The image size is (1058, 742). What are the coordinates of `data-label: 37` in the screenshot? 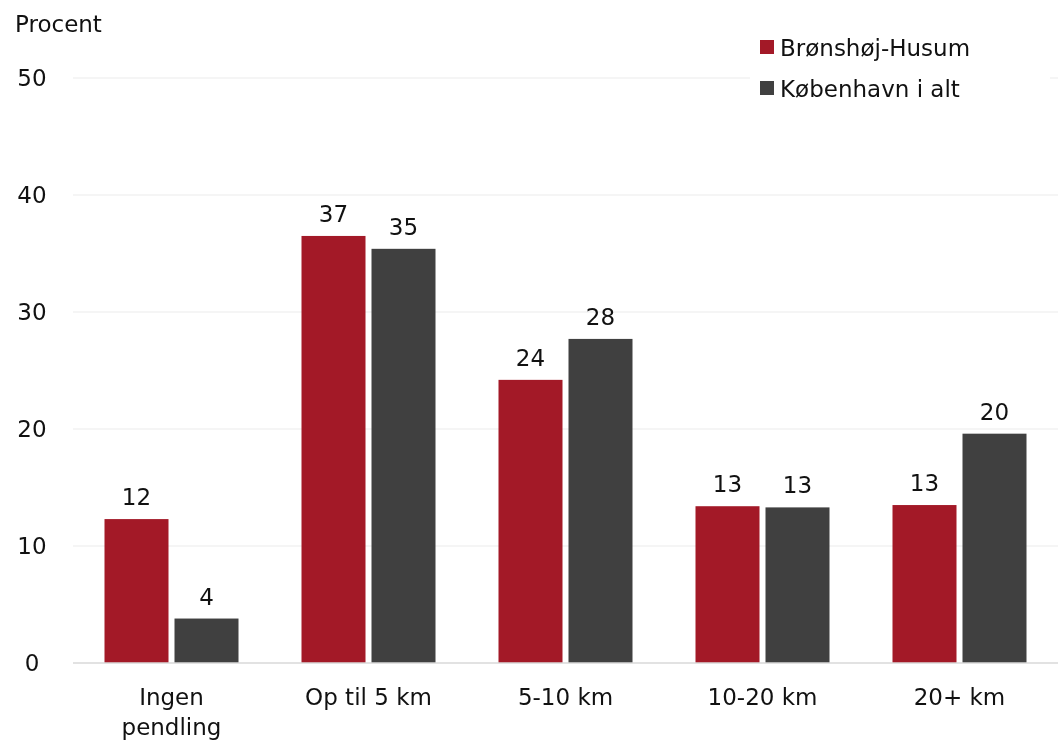 It's located at (333, 213).